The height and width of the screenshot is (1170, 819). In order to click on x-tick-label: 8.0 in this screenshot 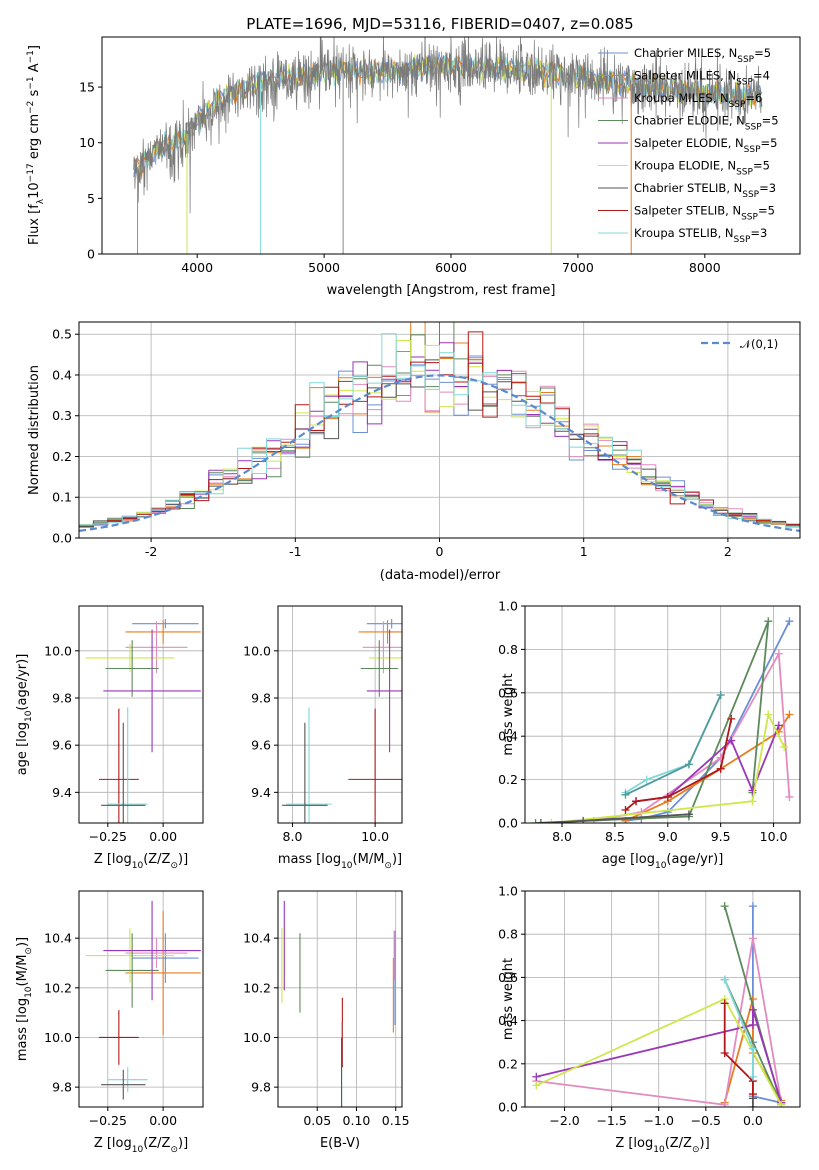, I will do `click(293, 836)`.